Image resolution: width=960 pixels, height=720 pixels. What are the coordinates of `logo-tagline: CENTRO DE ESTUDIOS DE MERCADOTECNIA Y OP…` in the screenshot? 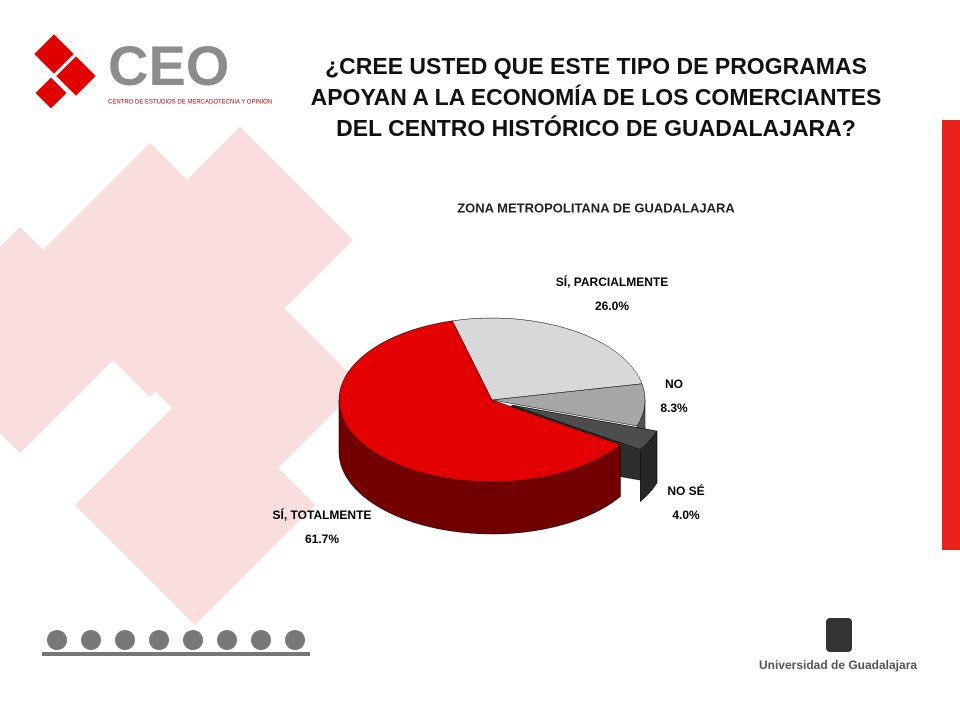 It's located at (190, 102).